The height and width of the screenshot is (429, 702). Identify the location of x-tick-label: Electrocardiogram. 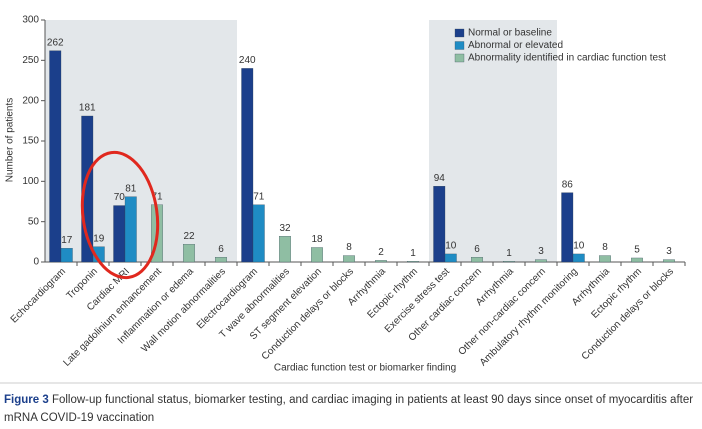
(227, 298).